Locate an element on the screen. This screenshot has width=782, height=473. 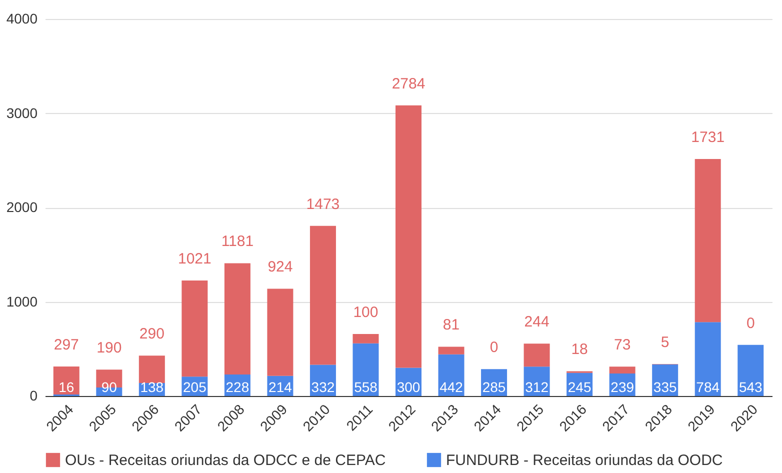
data-label: 5 is located at coordinates (665, 342).